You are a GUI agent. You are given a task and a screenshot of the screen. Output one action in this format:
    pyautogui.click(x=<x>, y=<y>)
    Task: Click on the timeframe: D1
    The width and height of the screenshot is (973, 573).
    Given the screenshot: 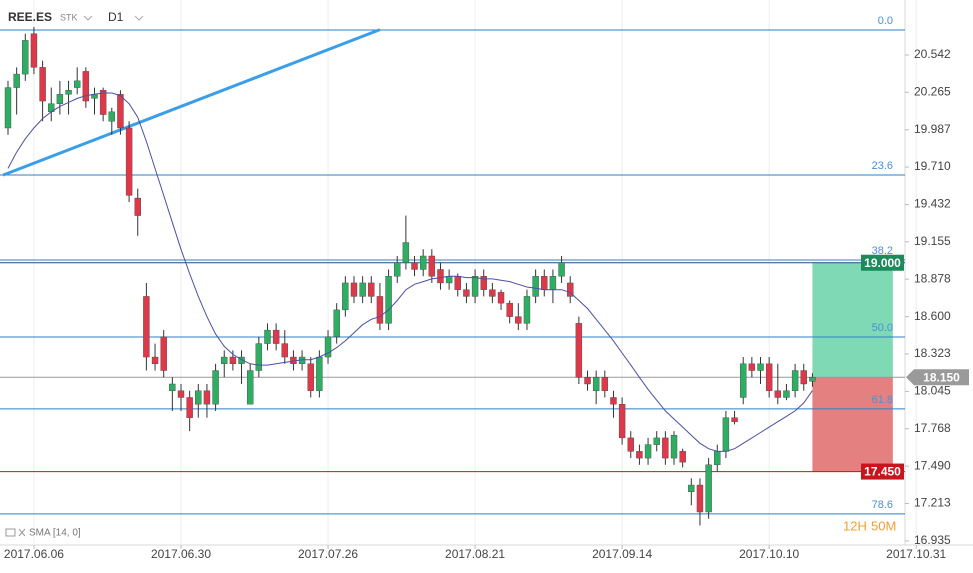 What is the action you would take?
    pyautogui.click(x=116, y=17)
    